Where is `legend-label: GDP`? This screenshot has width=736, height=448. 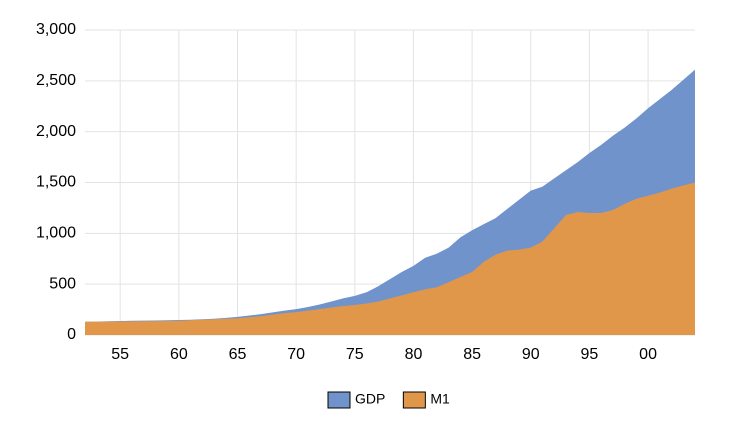
legend-label: GDP is located at coordinates (370, 399).